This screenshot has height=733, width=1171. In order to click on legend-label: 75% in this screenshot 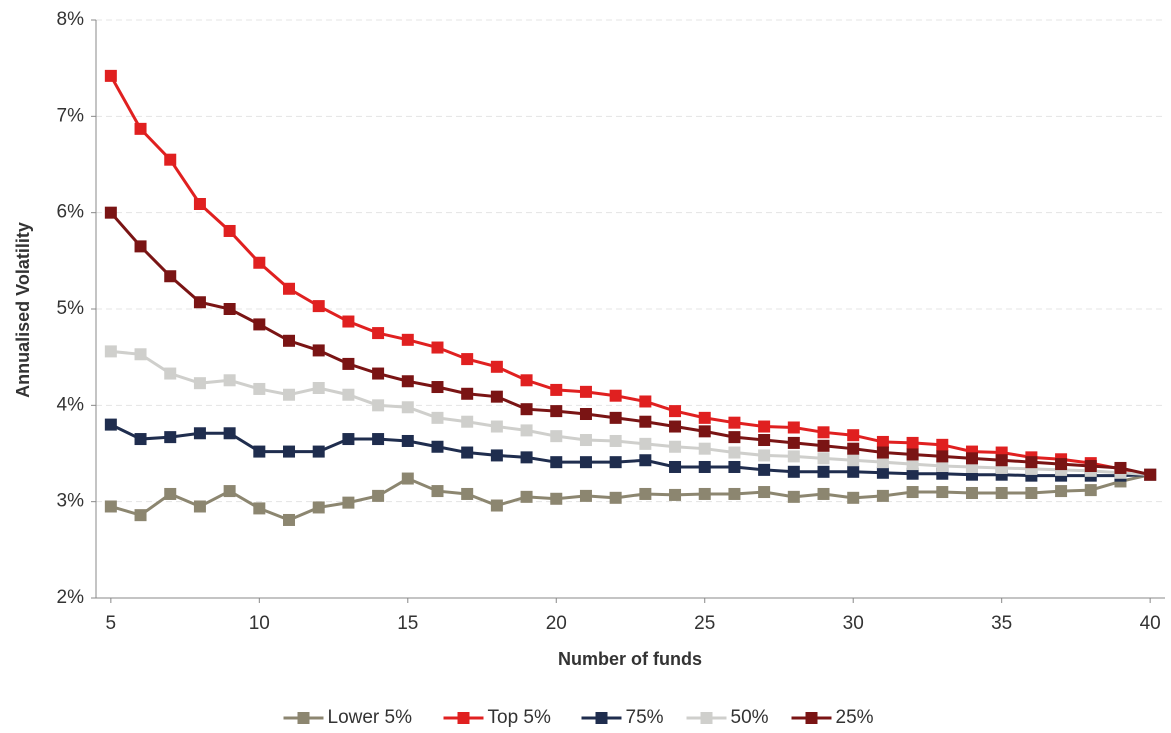, I will do `click(645, 717)`.